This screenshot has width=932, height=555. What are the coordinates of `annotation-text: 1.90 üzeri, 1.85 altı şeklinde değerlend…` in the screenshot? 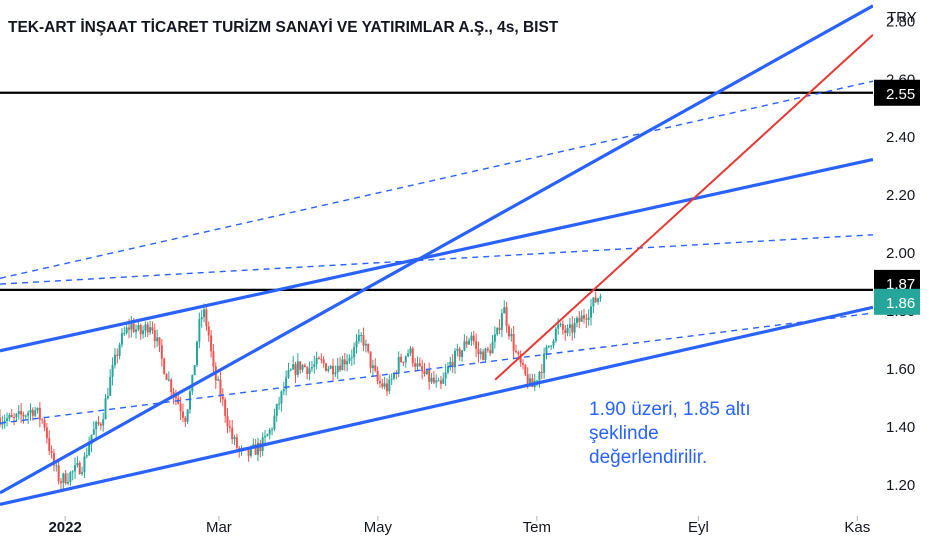 It's located at (689, 434).